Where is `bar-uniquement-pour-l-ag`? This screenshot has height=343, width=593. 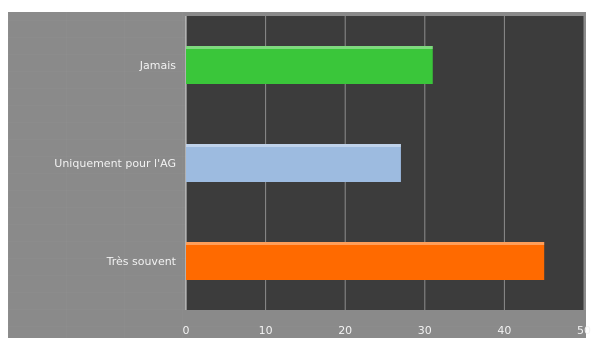 bar-uniquement-pour-l-ag is located at coordinates (293, 163).